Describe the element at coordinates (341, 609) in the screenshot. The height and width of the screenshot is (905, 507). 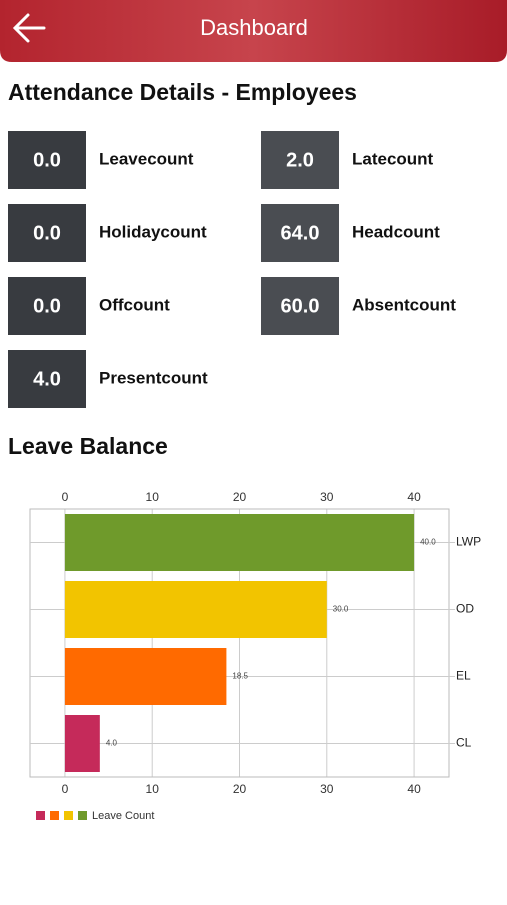
I see `value-label: 30.0` at that location.